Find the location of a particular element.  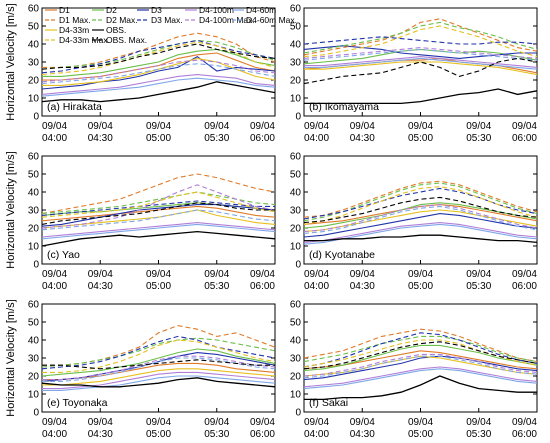

series-line-d1 is located at coordinates (158, 213).